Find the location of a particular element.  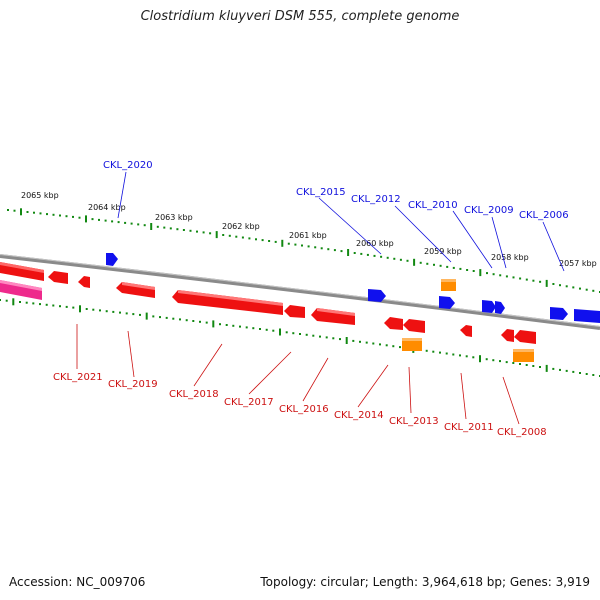

gene-label-reverse: CKL_2011 is located at coordinates (469, 427).